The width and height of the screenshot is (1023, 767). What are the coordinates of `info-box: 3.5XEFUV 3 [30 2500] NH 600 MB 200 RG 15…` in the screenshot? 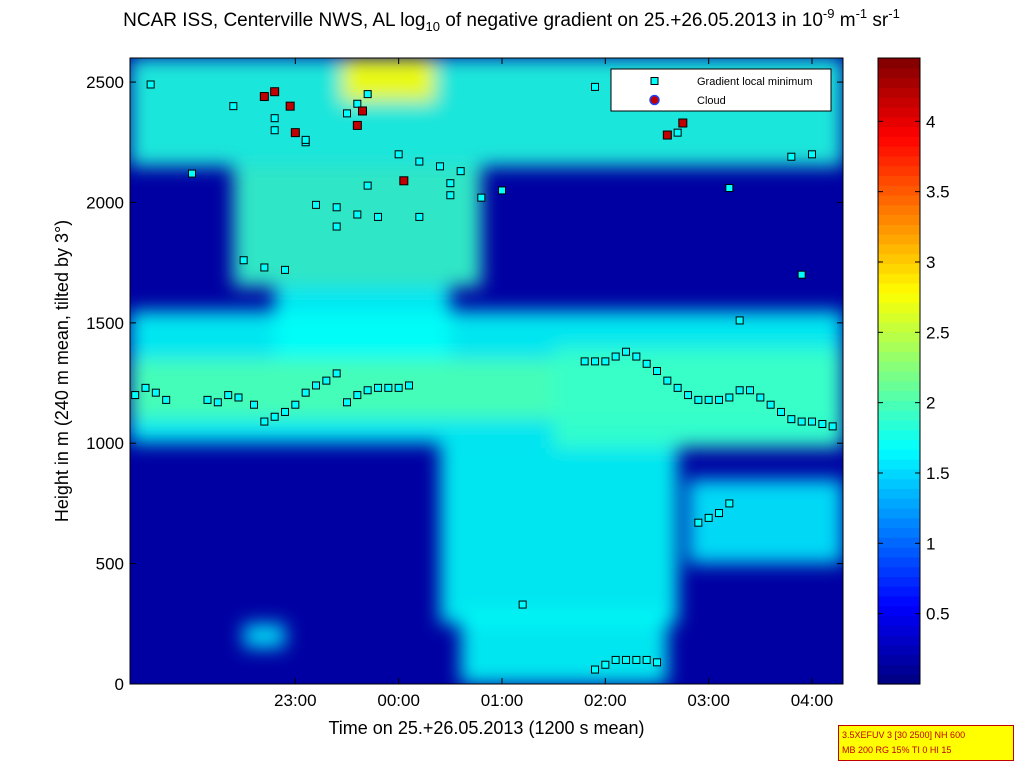 It's located at (926, 743).